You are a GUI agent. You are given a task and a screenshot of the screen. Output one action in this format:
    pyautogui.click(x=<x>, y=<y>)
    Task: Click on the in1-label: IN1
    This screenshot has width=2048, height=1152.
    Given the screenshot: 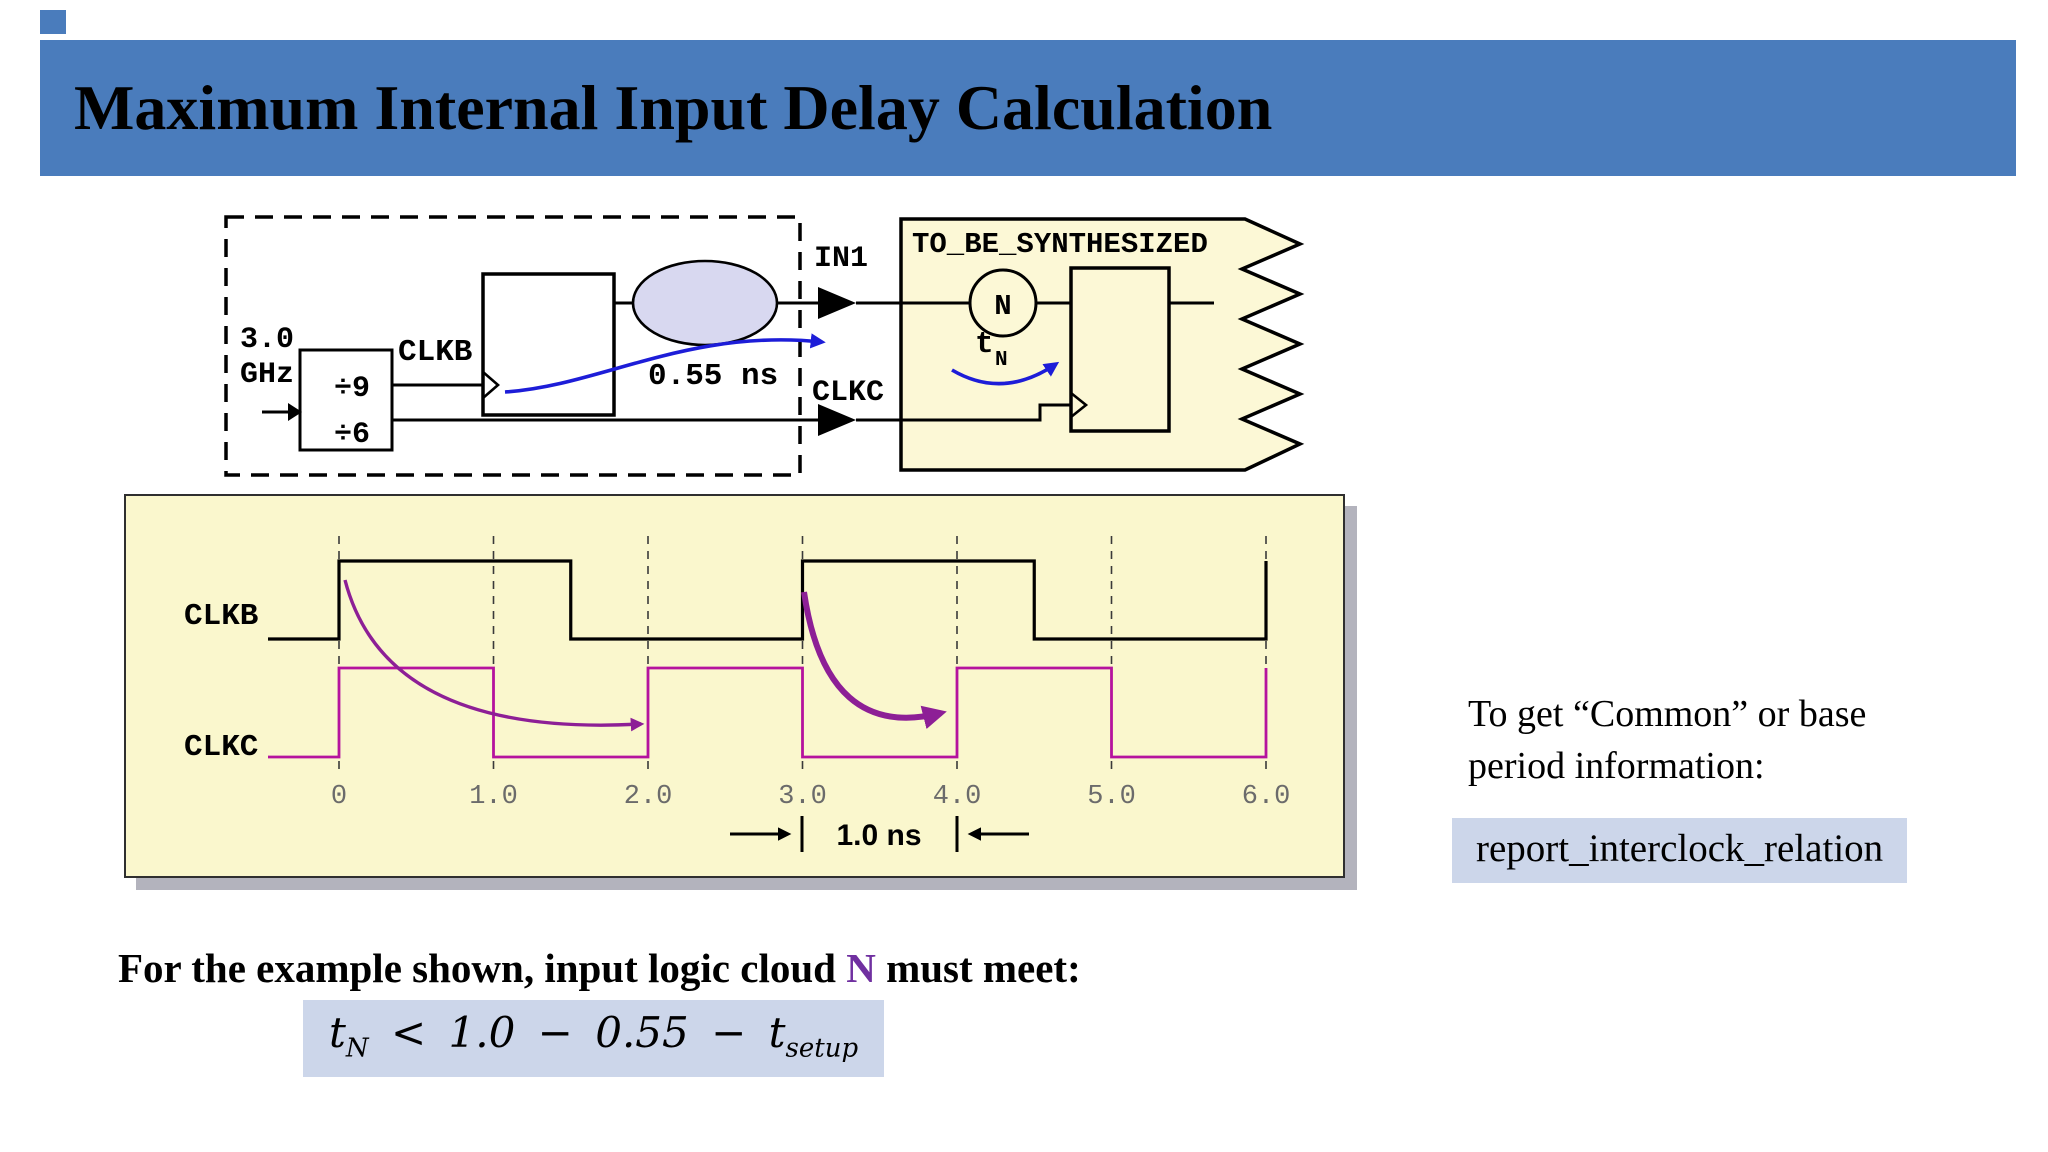 What is the action you would take?
    pyautogui.click(x=841, y=259)
    